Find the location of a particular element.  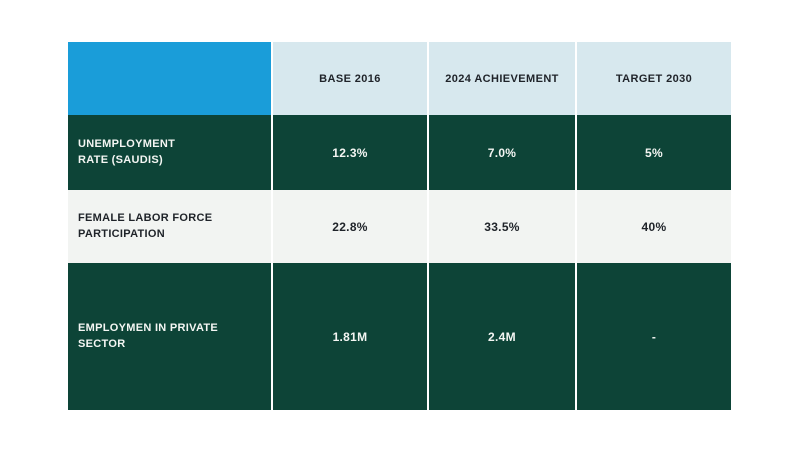

column-header-base-2016: BASE 2016 is located at coordinates (350, 78).